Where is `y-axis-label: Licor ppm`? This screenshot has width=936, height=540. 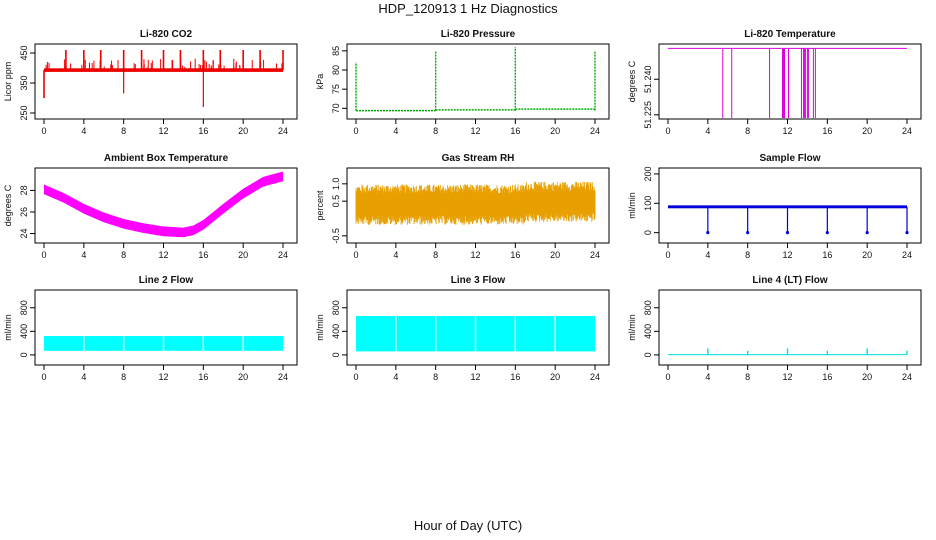 y-axis-label: Licor ppm is located at coordinates (8, 82).